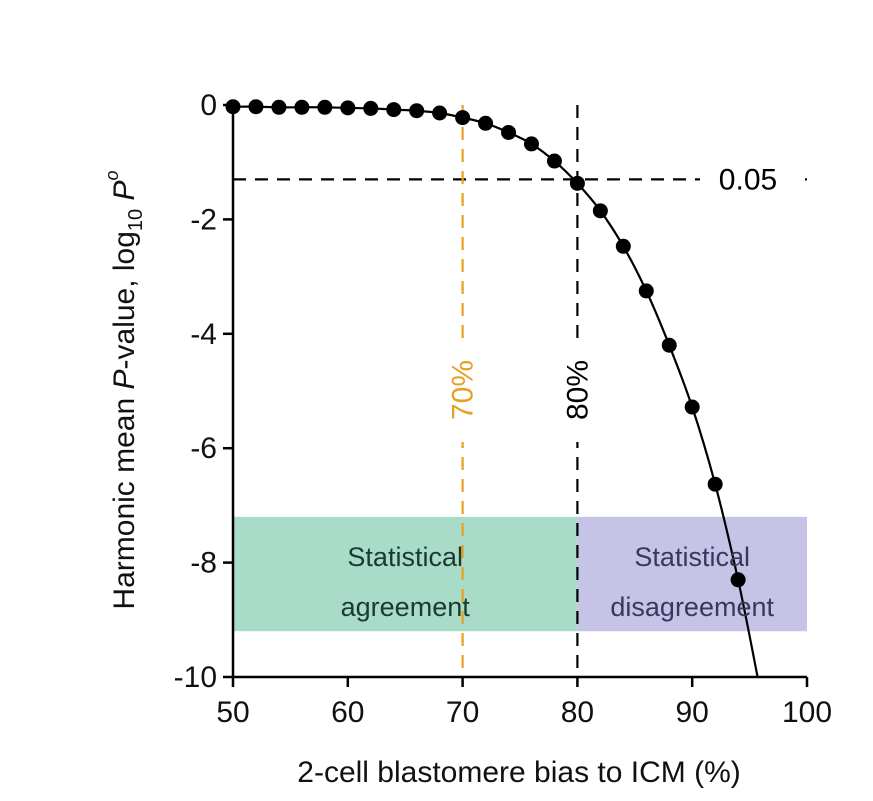 This screenshot has height=801, width=873. Describe the element at coordinates (807, 712) in the screenshot. I see `x-tick-label: 100` at that location.